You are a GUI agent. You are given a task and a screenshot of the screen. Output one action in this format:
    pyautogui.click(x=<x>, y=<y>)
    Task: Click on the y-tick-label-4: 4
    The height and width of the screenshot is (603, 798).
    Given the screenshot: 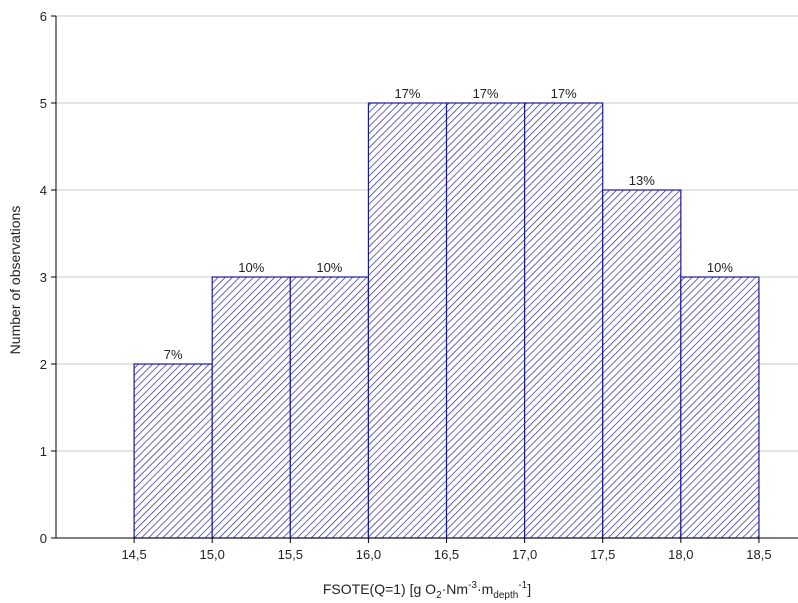 What is the action you would take?
    pyautogui.click(x=43, y=190)
    